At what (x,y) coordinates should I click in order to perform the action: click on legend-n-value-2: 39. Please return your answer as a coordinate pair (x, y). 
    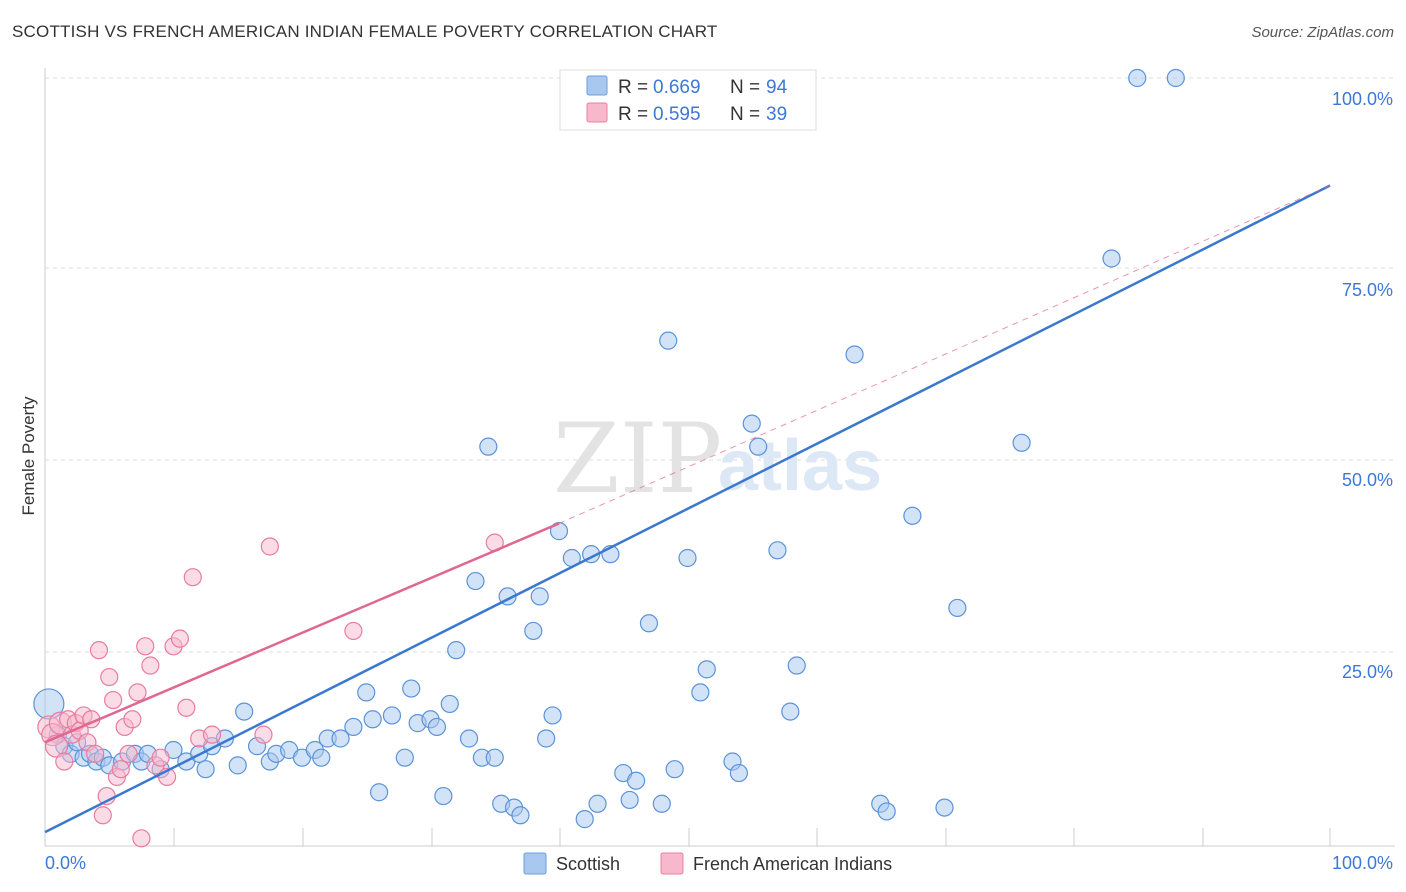
    Looking at the image, I should click on (776, 114).